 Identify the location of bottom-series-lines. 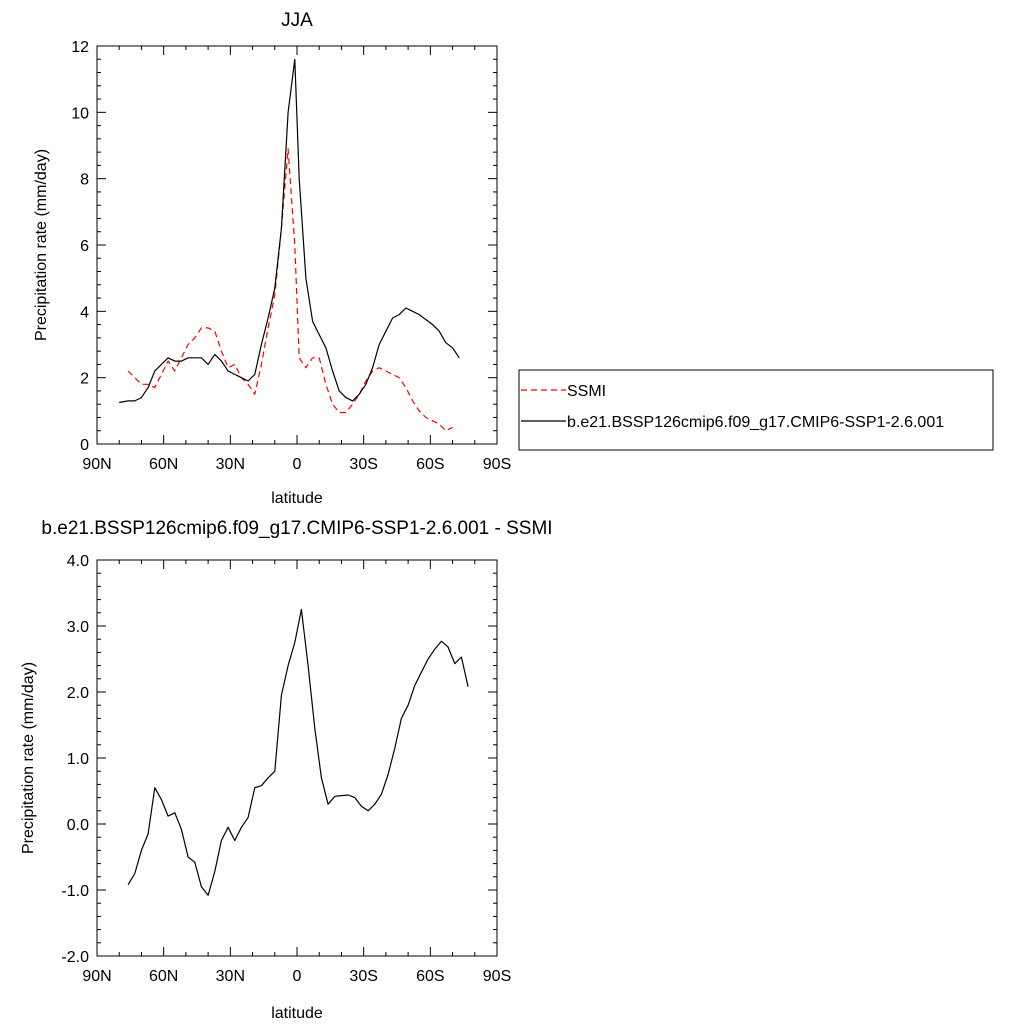
(298, 752).